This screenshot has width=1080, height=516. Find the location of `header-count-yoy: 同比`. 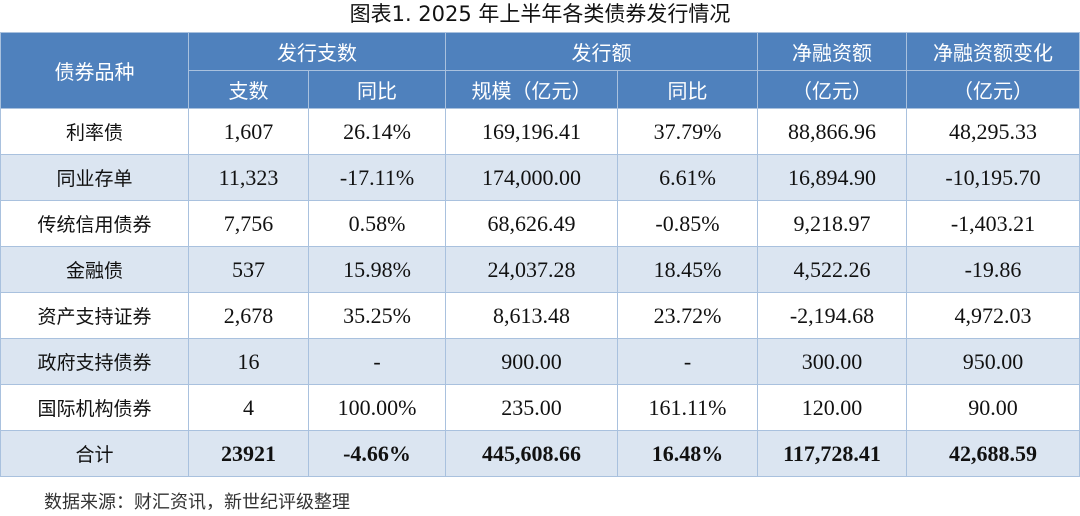

header-count-yoy: 同比 is located at coordinates (377, 89).